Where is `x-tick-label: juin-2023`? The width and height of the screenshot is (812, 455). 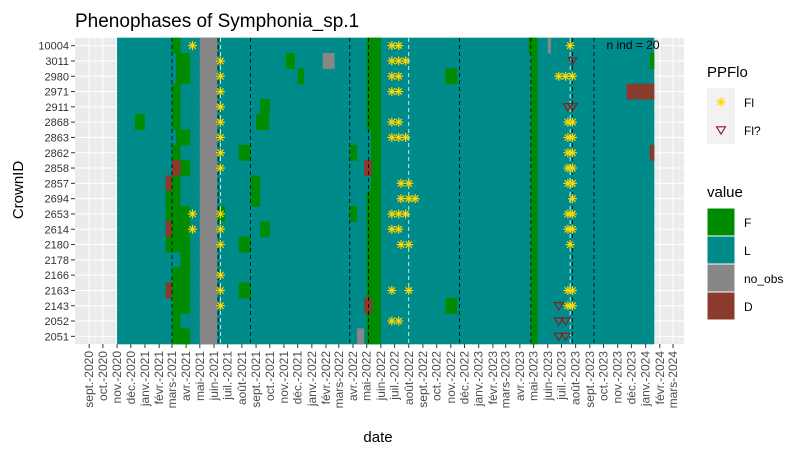
x-tick-label: juin-2023 is located at coordinates (548, 376).